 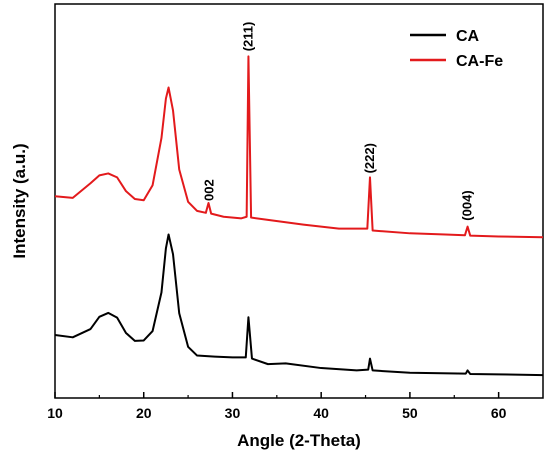 I want to click on x-tick-label: 50, so click(x=410, y=413).